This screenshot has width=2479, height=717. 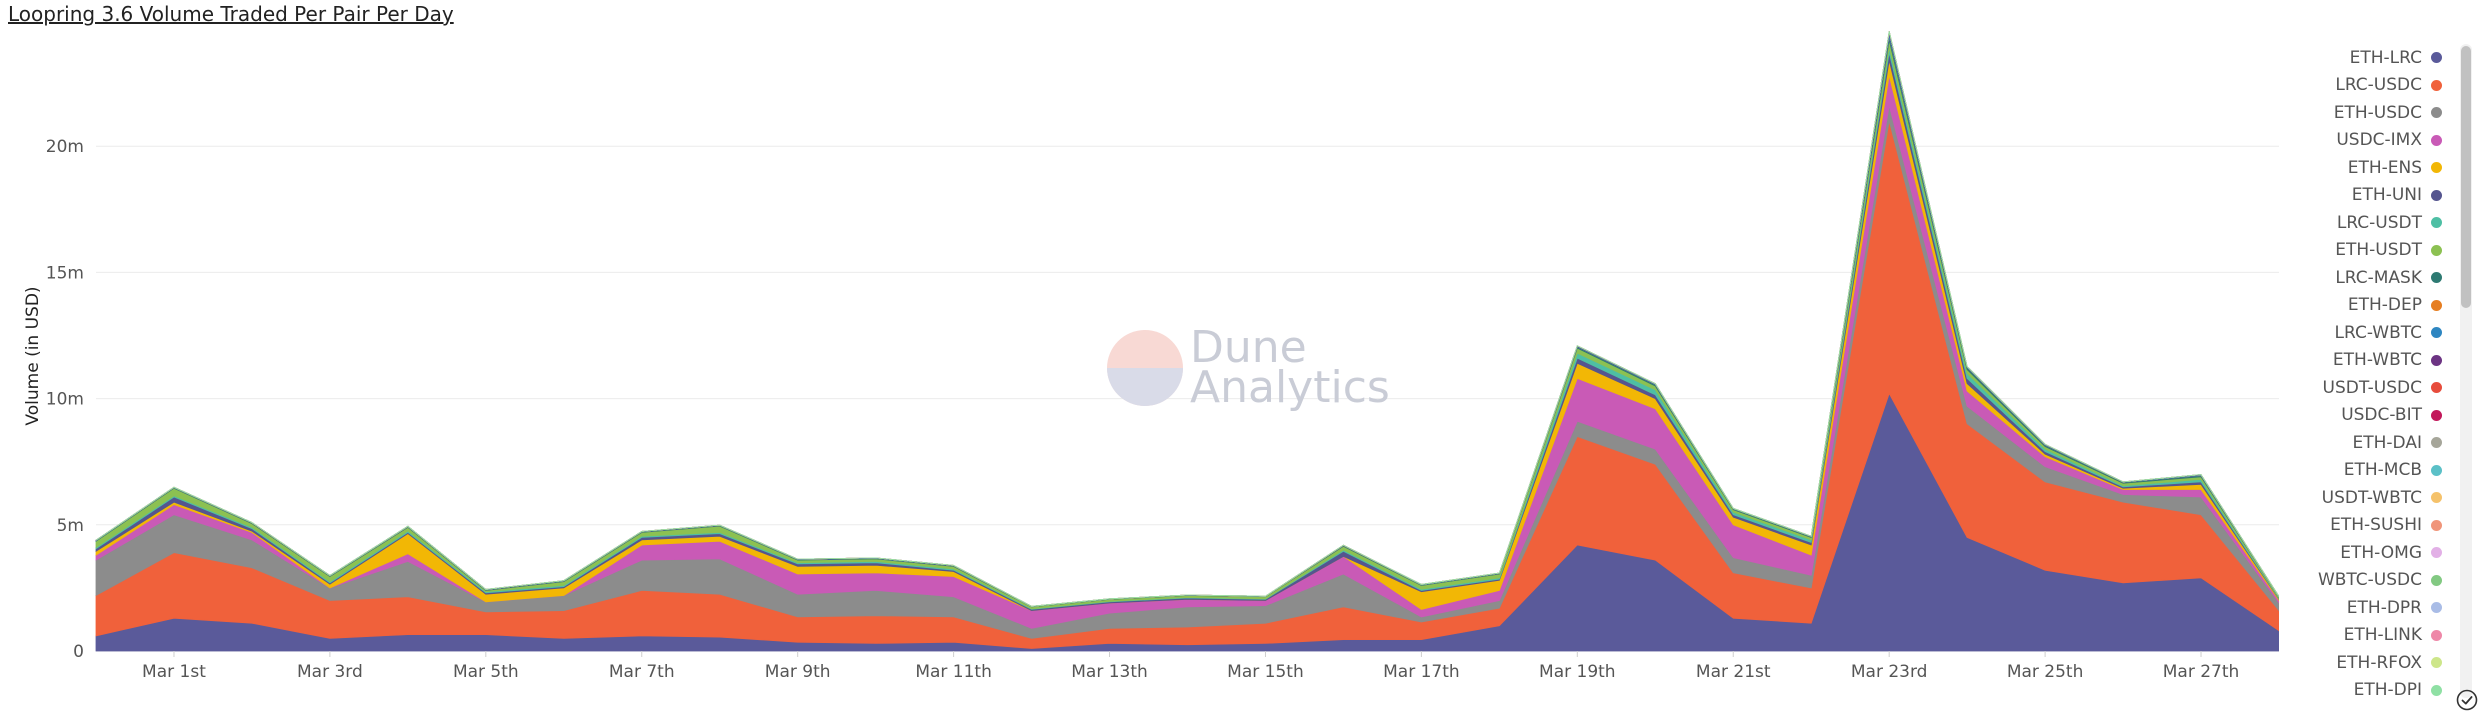 What do you see at coordinates (1265, 672) in the screenshot?
I see `x-tick-label: Mar 15th` at bounding box center [1265, 672].